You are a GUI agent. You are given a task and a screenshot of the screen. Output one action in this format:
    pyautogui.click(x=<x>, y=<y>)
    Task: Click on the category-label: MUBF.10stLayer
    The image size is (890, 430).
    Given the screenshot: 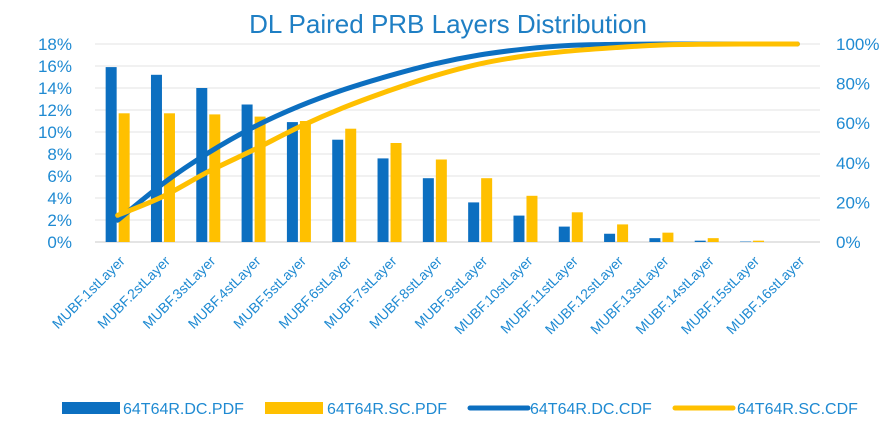 What is the action you would take?
    pyautogui.click(x=493, y=295)
    